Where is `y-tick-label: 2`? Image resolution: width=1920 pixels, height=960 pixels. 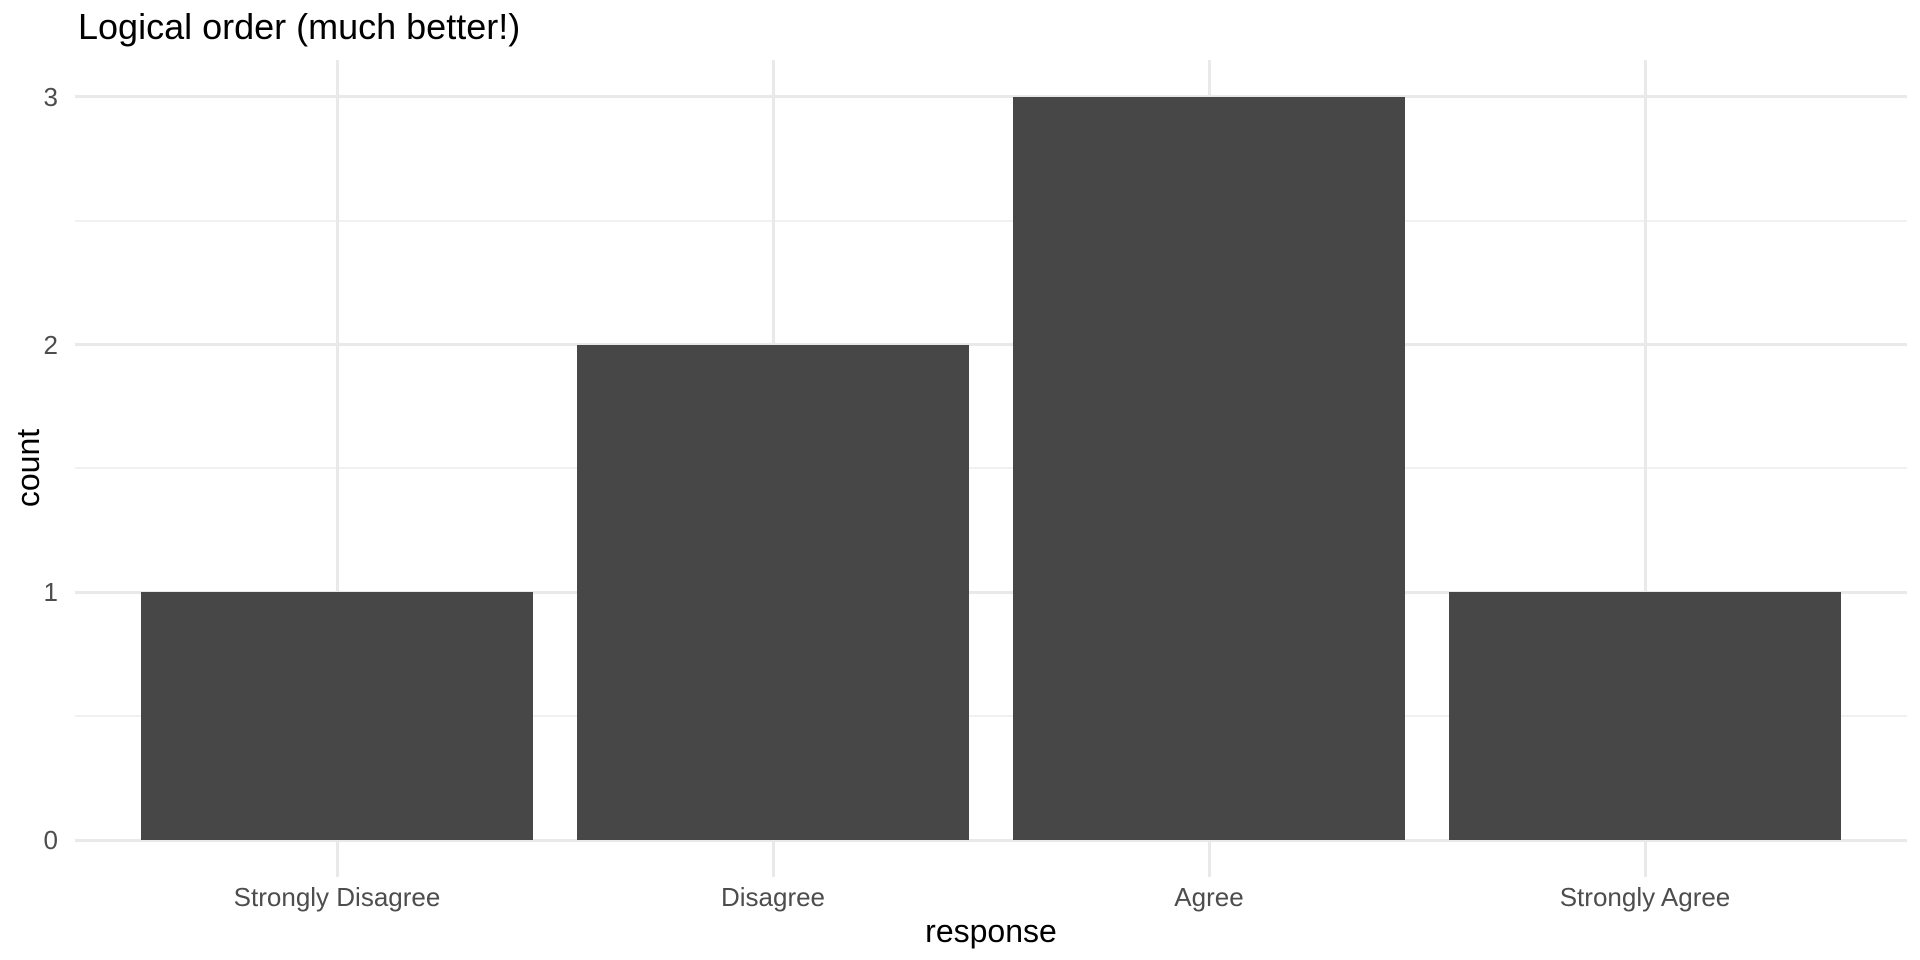 y-tick-label: 2 is located at coordinates (50, 344).